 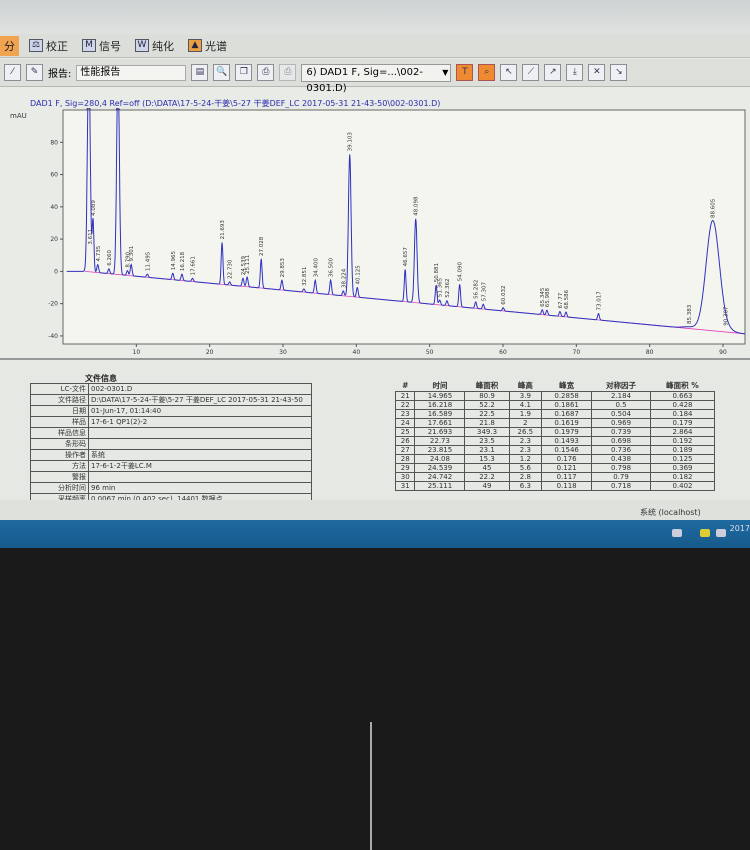 I want to click on column-header: 峰面积, so click(x=487, y=385).